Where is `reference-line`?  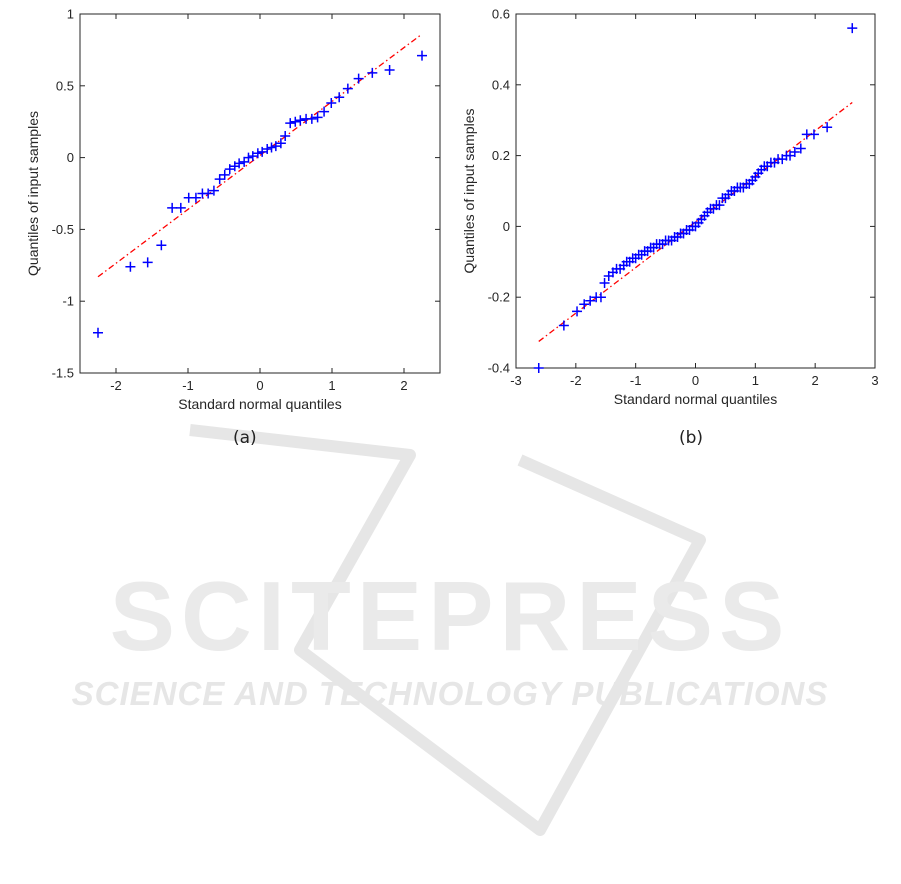
reference-line is located at coordinates (695, 221).